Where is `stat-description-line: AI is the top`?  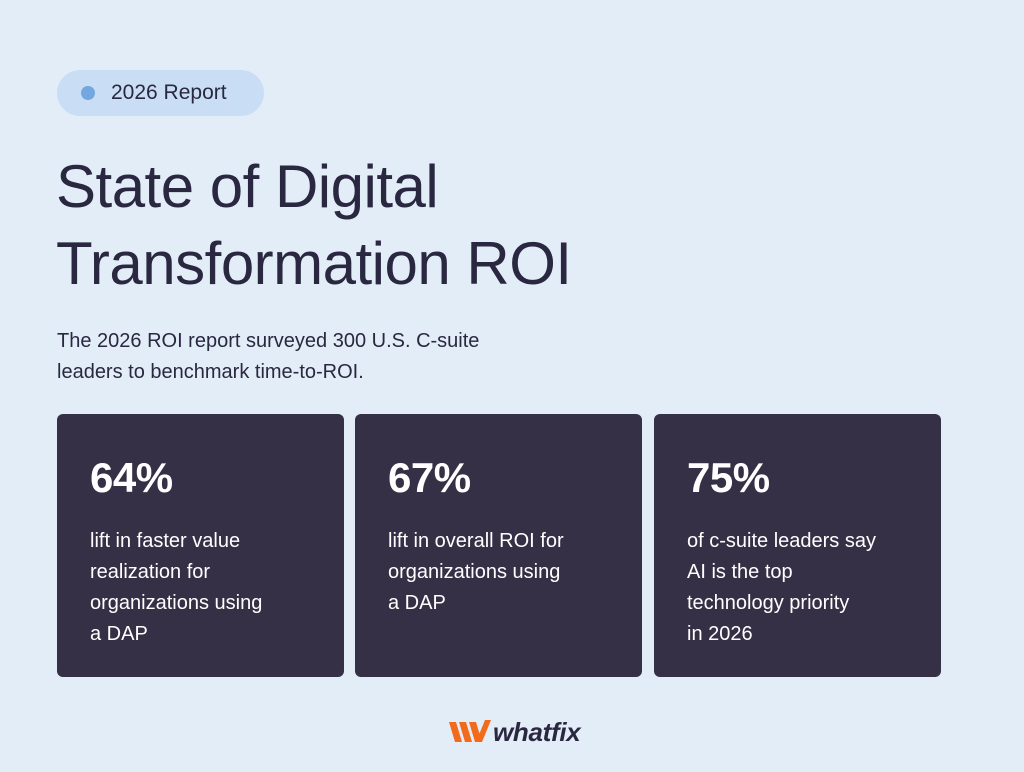
stat-description-line: AI is the top is located at coordinates (740, 572).